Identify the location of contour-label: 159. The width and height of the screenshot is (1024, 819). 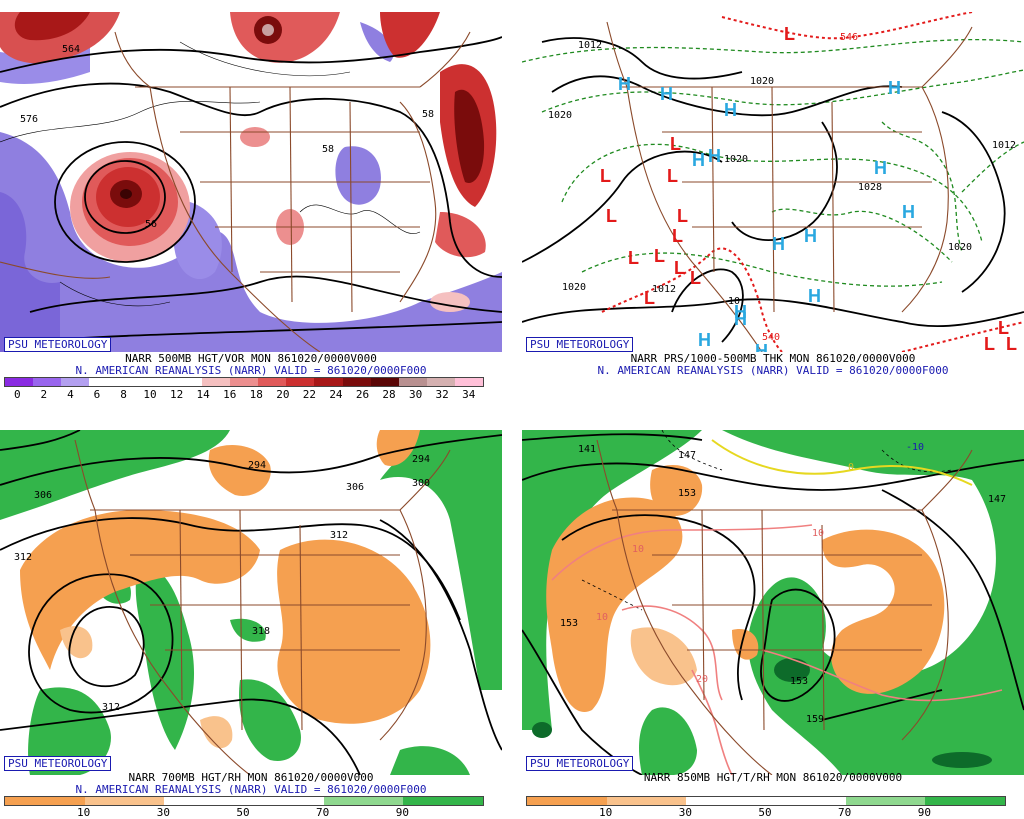
(815, 719).